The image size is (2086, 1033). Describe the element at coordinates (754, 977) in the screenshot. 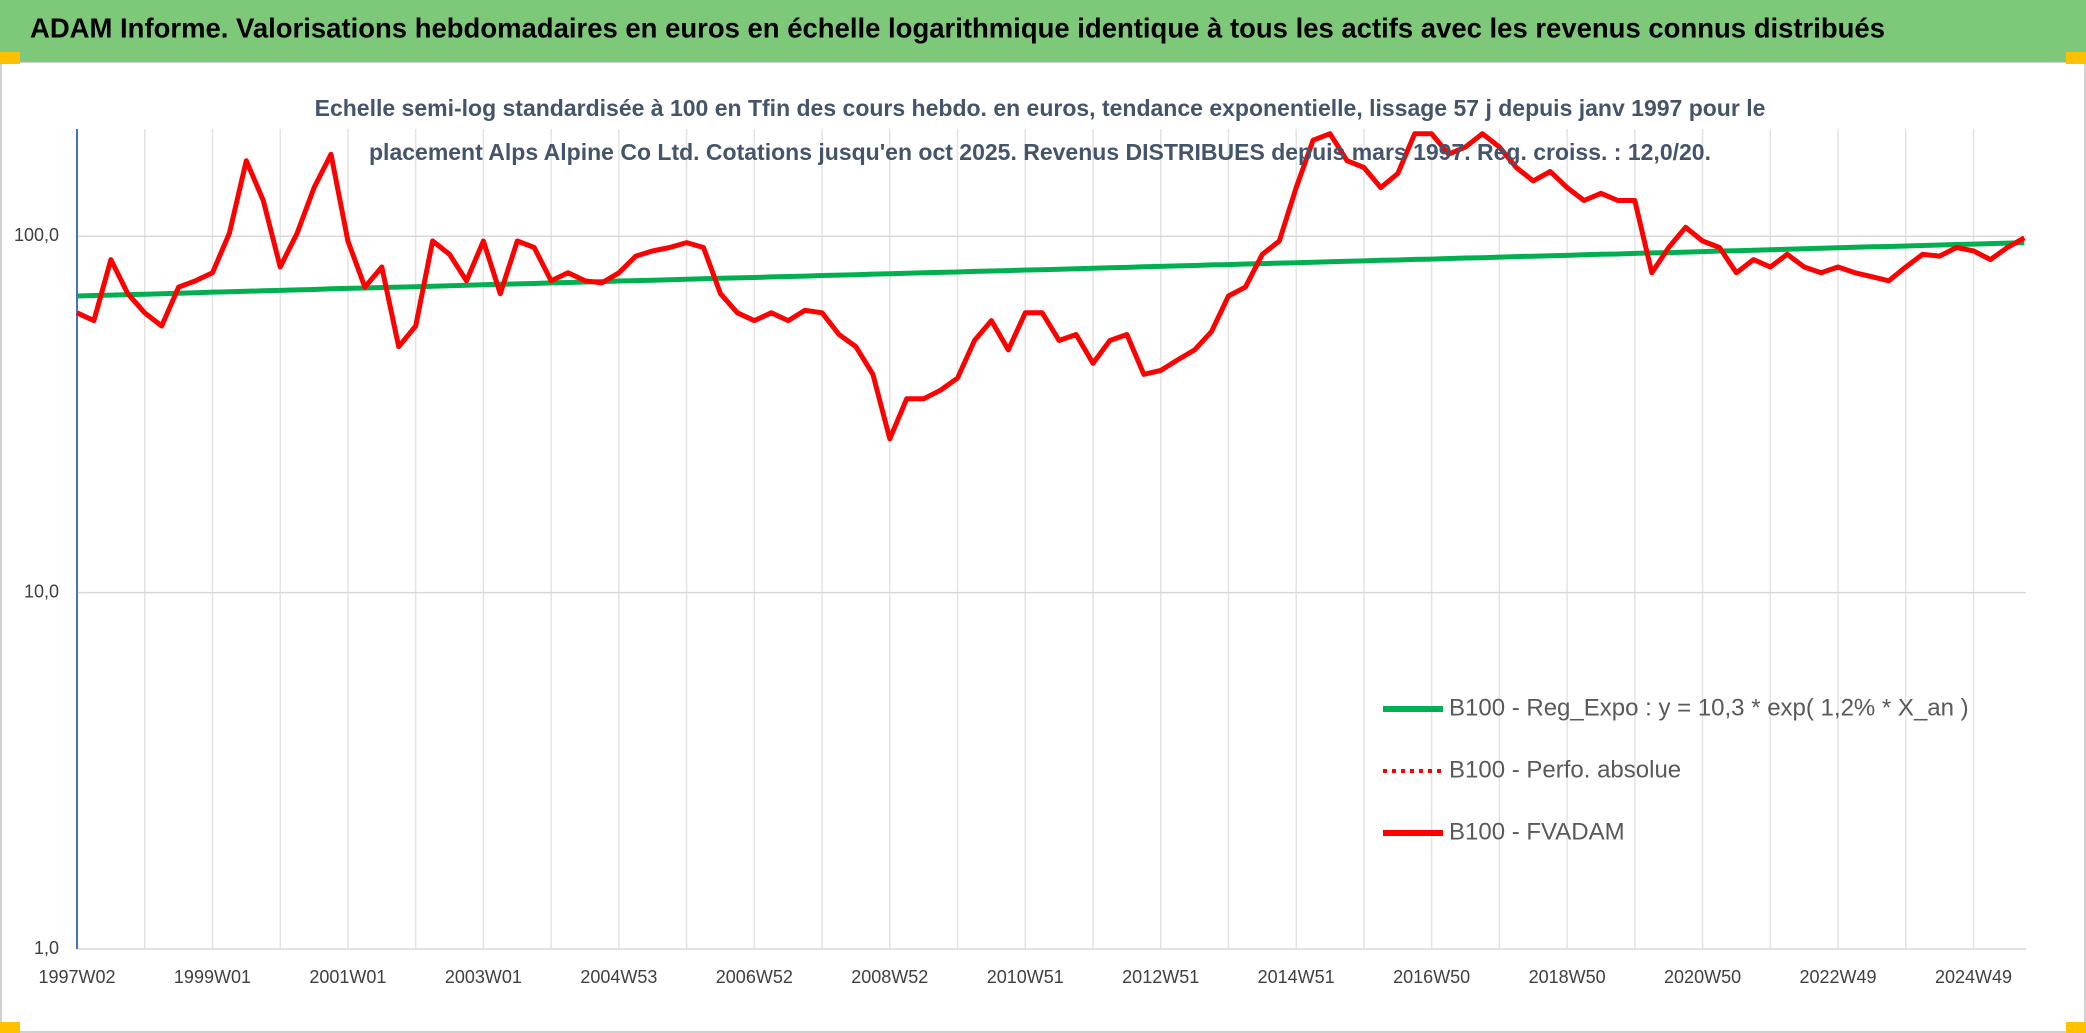

I see `x-tick-label: 2006W52` at that location.